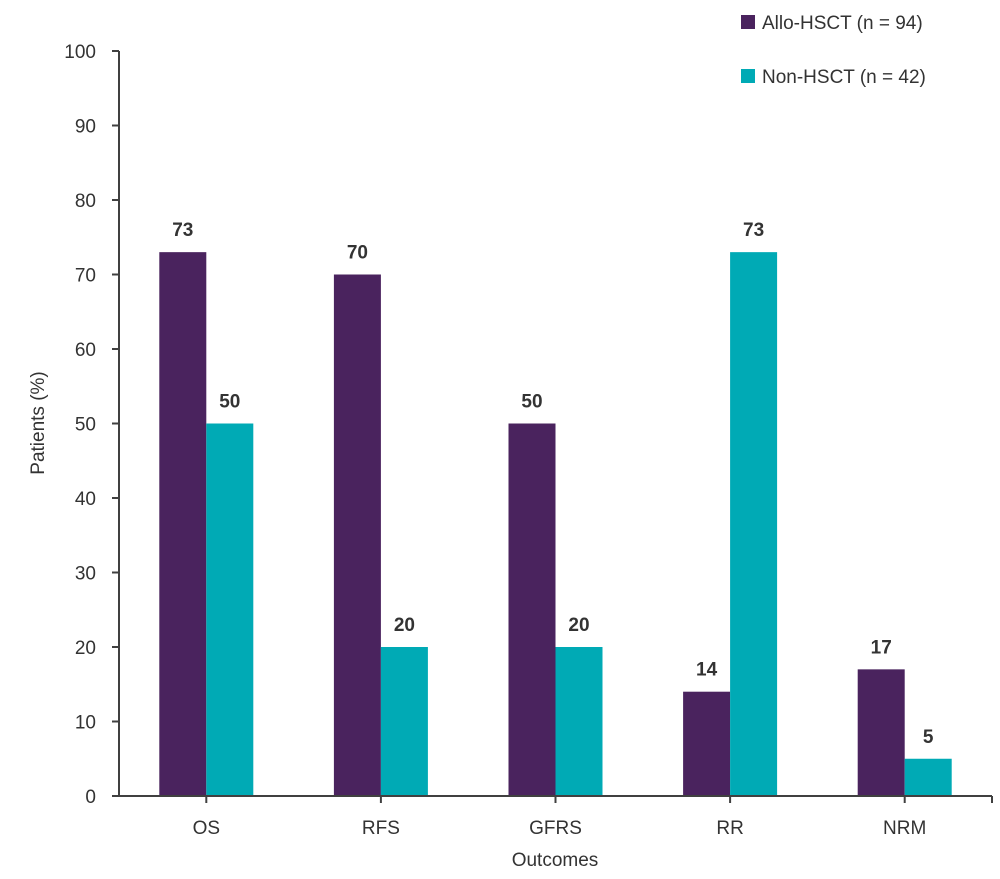 The image size is (1000, 879). What do you see at coordinates (842, 23) in the screenshot?
I see `legend-label-allo-hsct: Allo-HSCT (n = 94)` at bounding box center [842, 23].